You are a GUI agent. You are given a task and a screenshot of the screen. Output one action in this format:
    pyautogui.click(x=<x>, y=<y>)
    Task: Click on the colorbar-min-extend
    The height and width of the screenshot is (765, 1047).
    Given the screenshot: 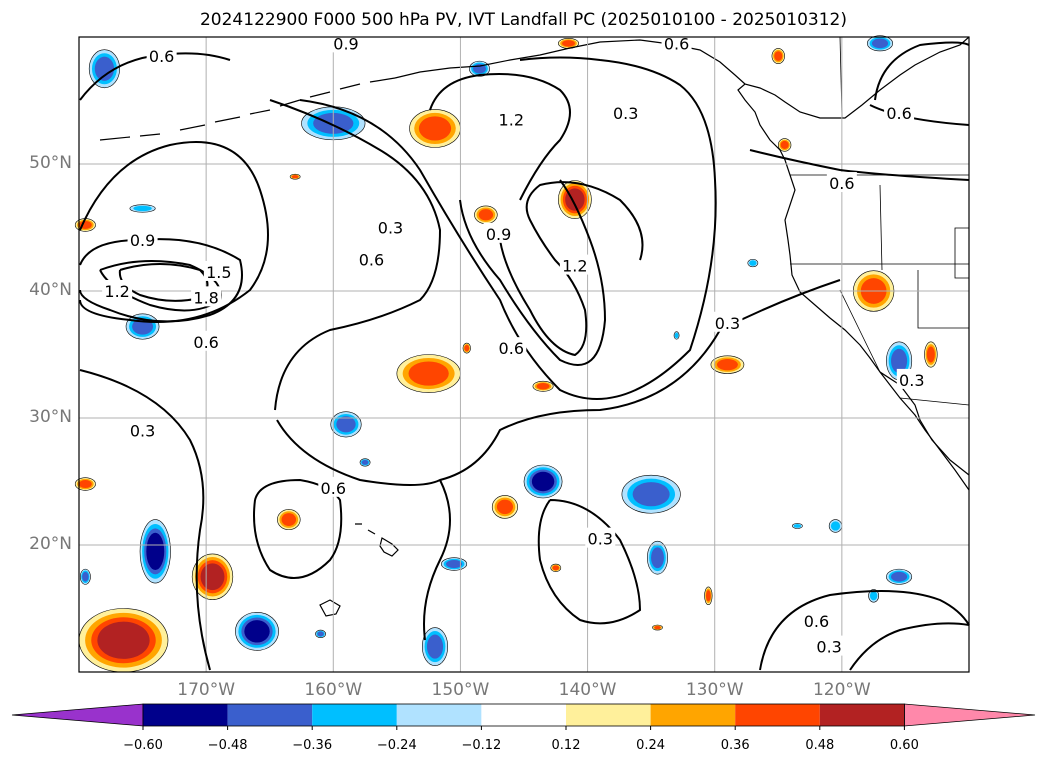 What is the action you would take?
    pyautogui.click(x=77, y=715)
    